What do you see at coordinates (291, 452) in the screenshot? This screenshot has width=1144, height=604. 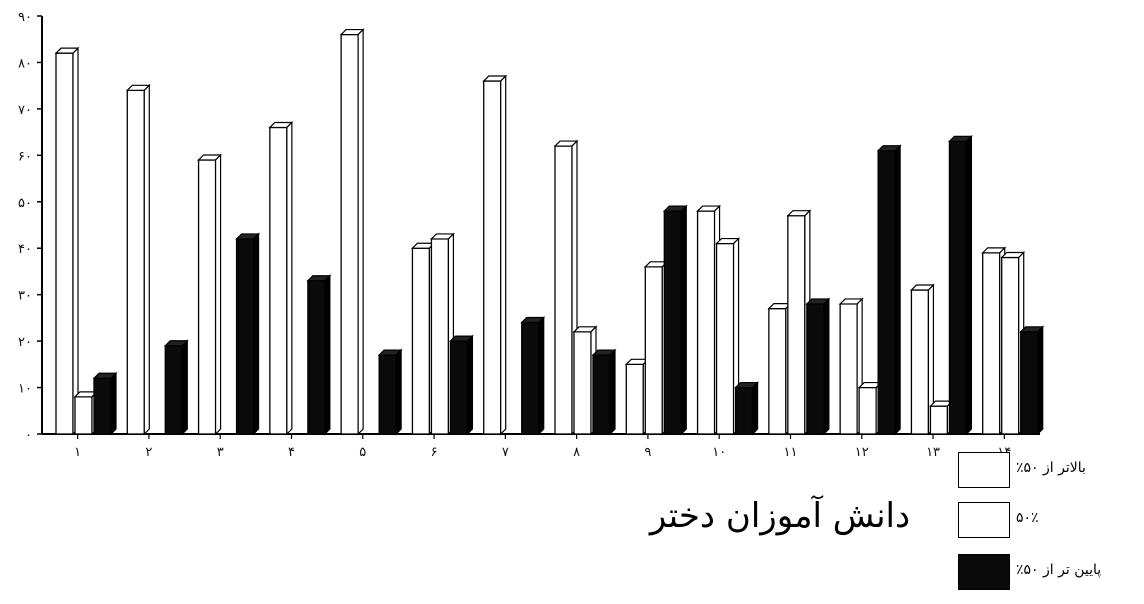 I see `x-tick-label: ۴` at bounding box center [291, 452].